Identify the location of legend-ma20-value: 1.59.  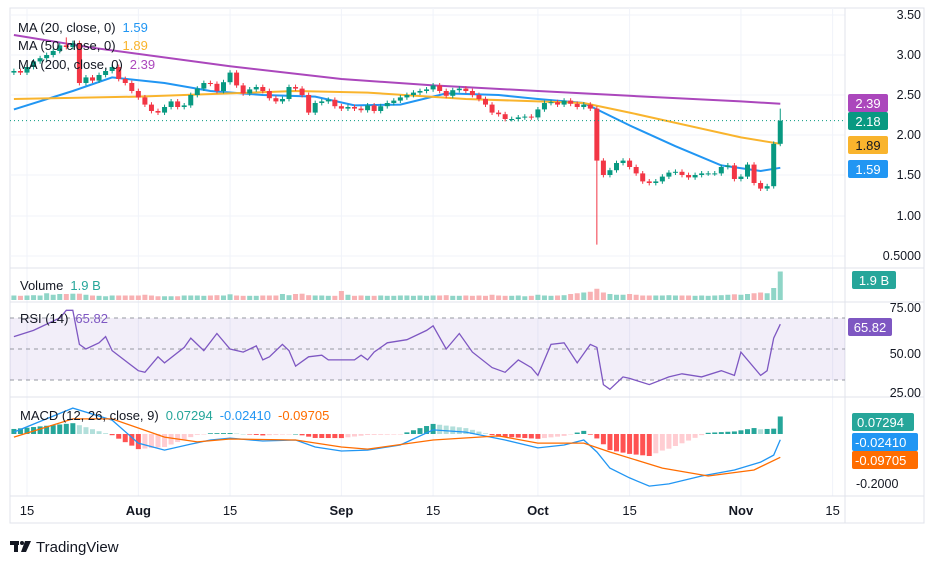
(135, 27).